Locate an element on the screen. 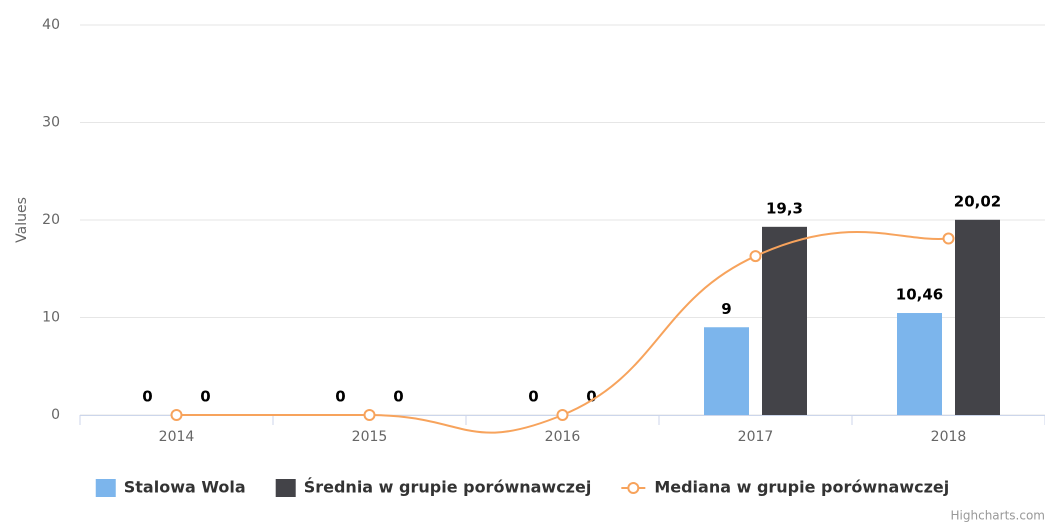 Image resolution: width=1045 pixels, height=522 pixels. credits: Highcharts.com is located at coordinates (998, 515).